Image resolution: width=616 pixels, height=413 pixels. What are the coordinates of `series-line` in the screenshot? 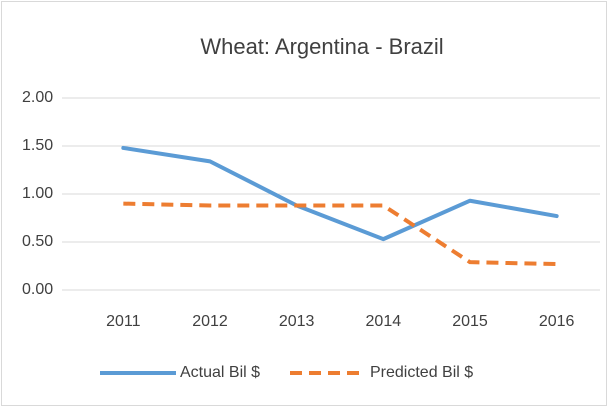 It's located at (340, 234).